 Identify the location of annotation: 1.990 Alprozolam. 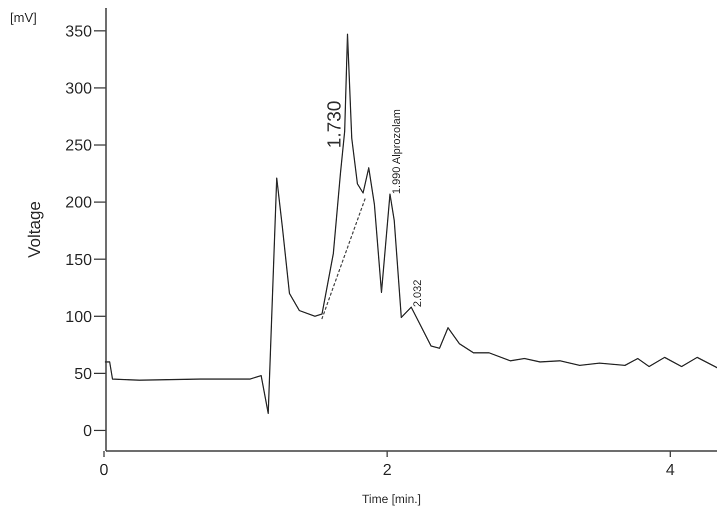
(396, 151).